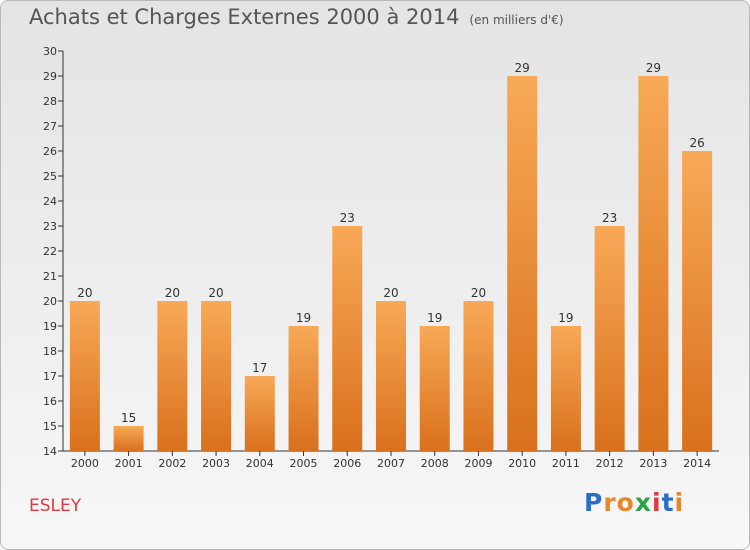  Describe the element at coordinates (304, 463) in the screenshot. I see `x-tick-label: 2005` at that location.